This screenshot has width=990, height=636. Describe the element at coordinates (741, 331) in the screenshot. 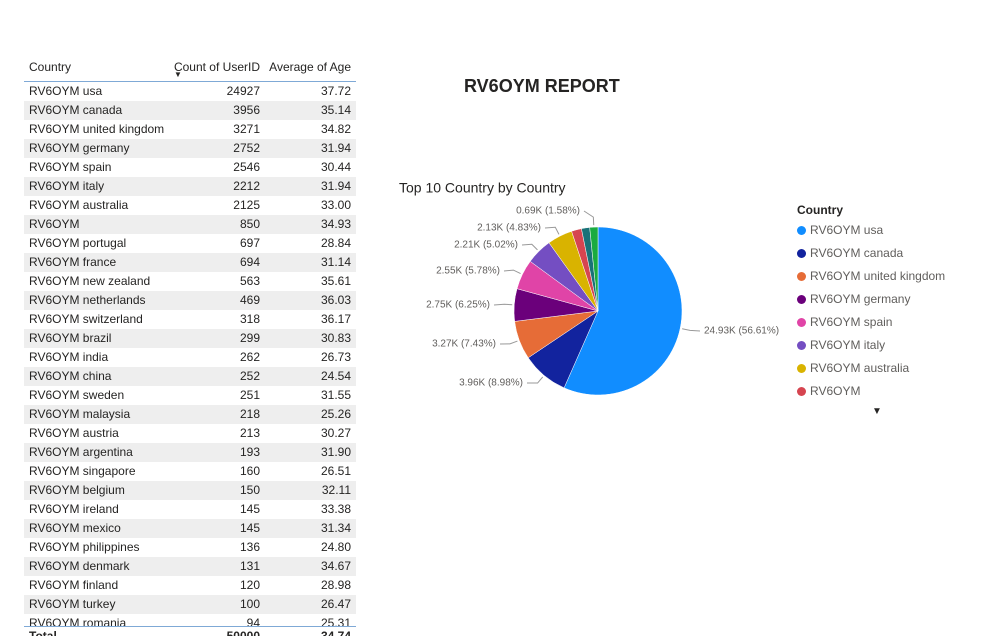

I see `data-label: 24.93K (56.61%)` at that location.